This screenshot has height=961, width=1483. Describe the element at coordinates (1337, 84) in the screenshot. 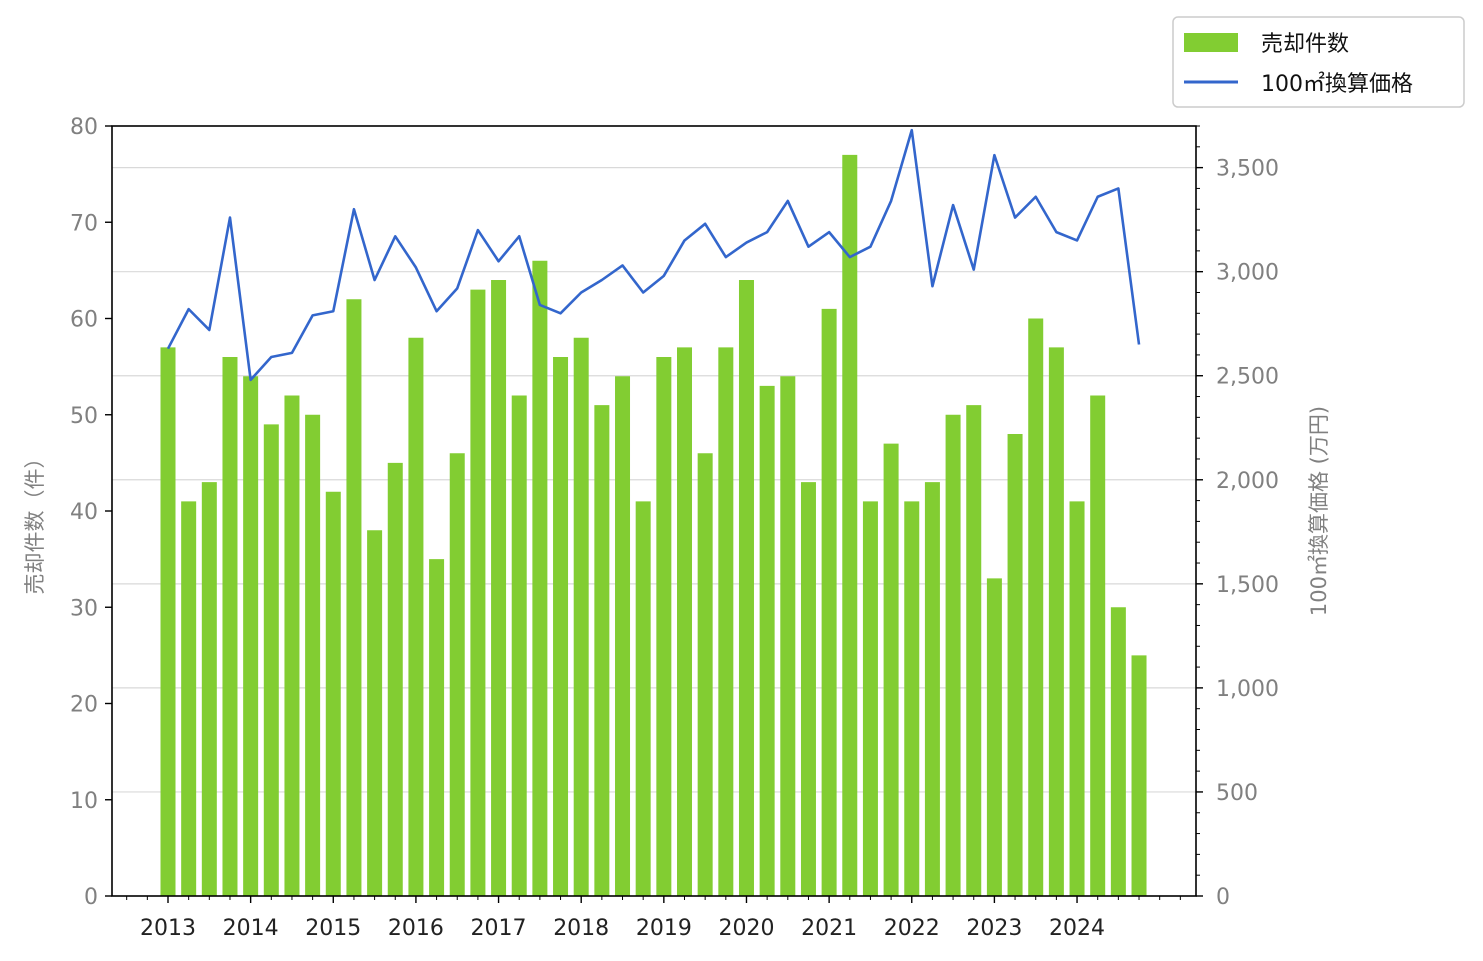

I see `legend-line-label: 100㎡換算価格` at that location.